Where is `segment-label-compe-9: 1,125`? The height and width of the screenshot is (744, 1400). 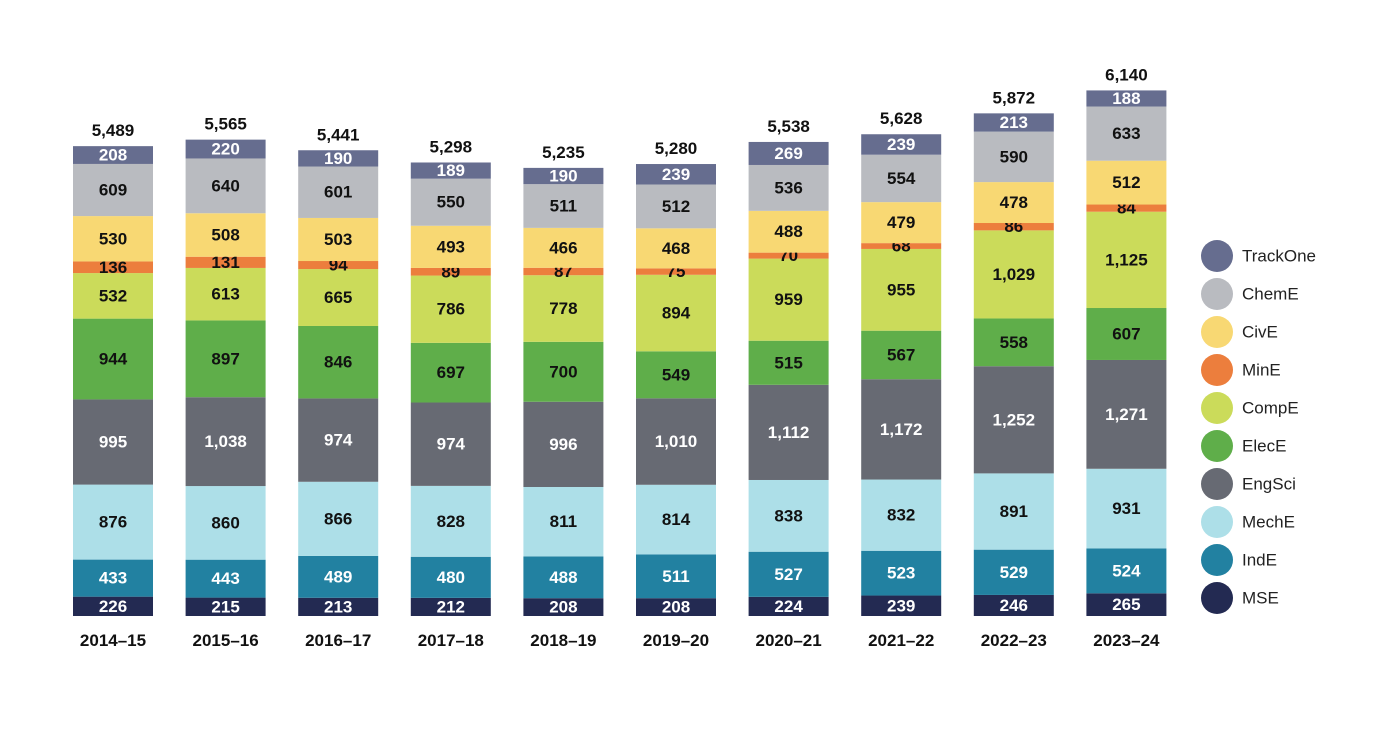
segment-label-compe-9: 1,125 is located at coordinates (1126, 259).